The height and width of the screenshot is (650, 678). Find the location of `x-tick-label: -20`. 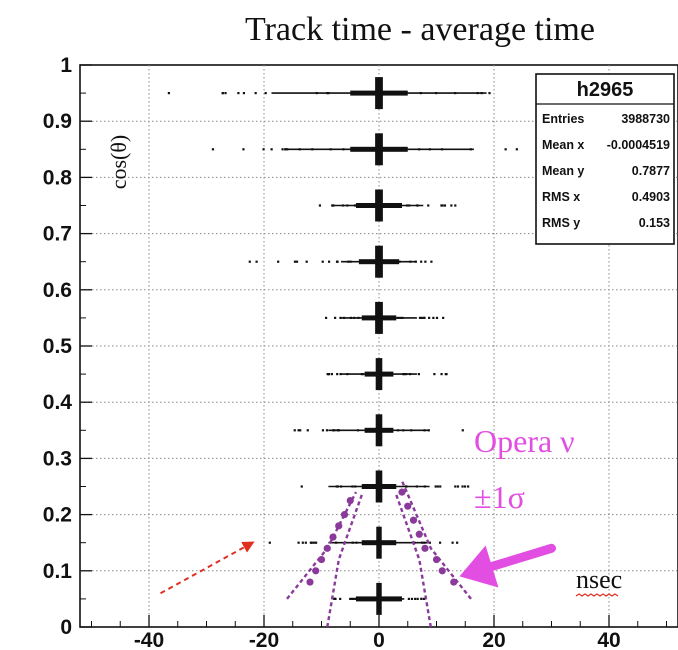

x-tick-label: -20 is located at coordinates (264, 639).